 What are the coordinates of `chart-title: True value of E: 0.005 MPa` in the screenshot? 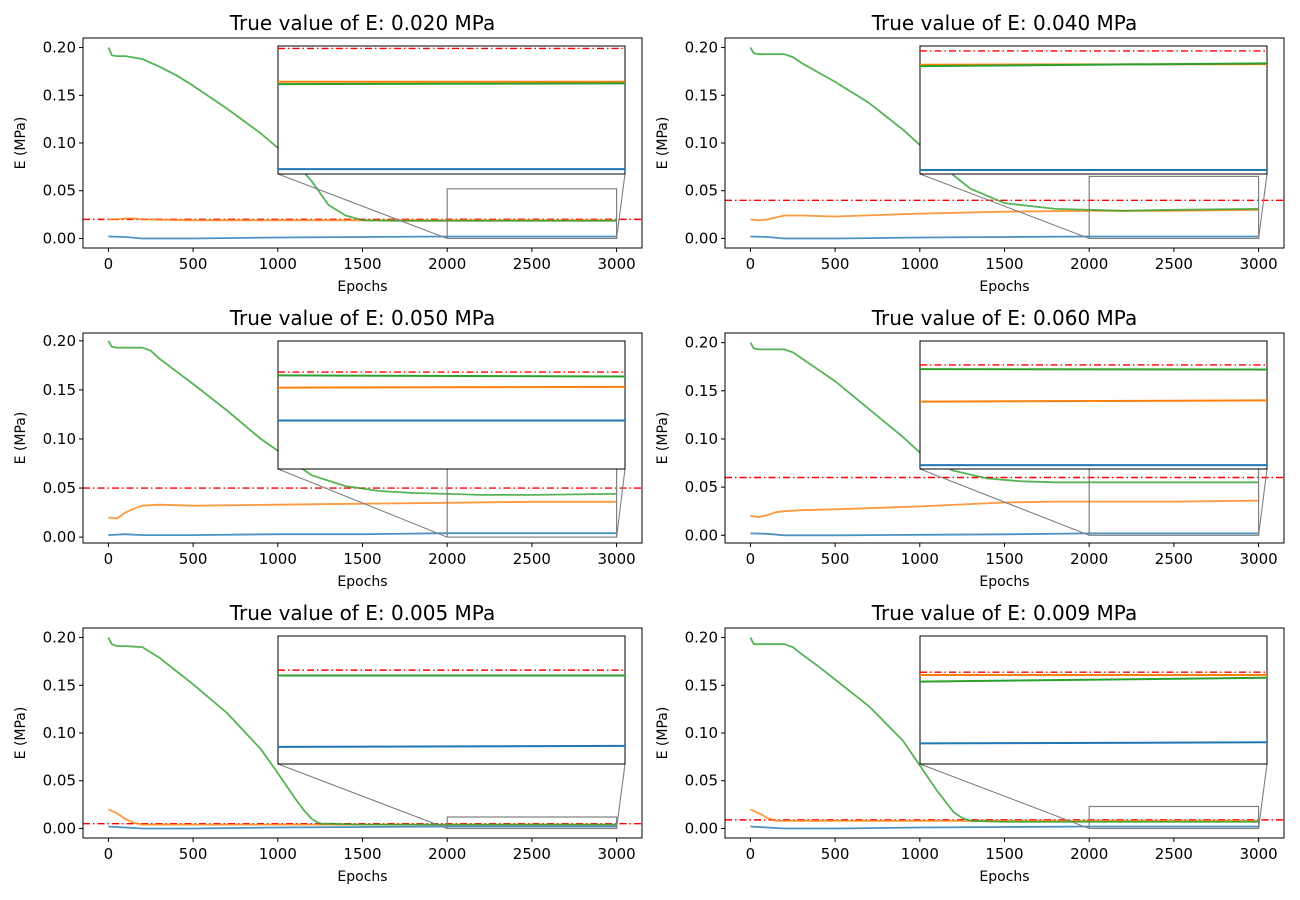 It's located at (362, 613).